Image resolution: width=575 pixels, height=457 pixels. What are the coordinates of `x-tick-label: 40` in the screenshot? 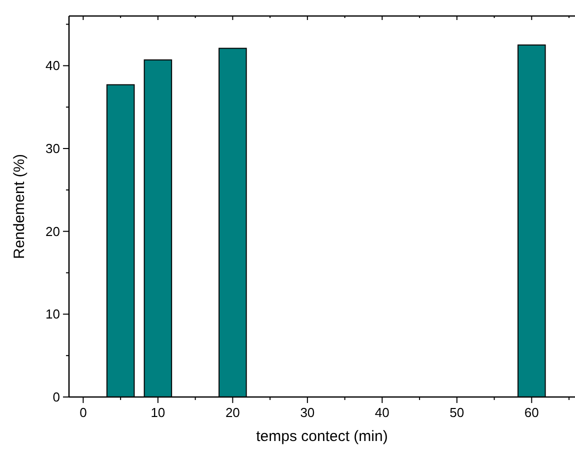 It's located at (382, 412).